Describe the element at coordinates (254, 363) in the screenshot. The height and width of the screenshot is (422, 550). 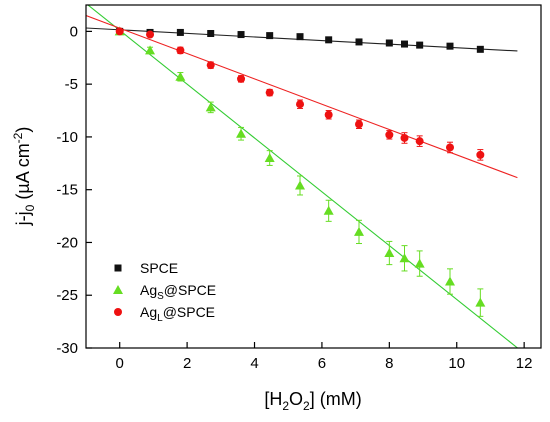
I see `x-tick-label: 4` at that location.